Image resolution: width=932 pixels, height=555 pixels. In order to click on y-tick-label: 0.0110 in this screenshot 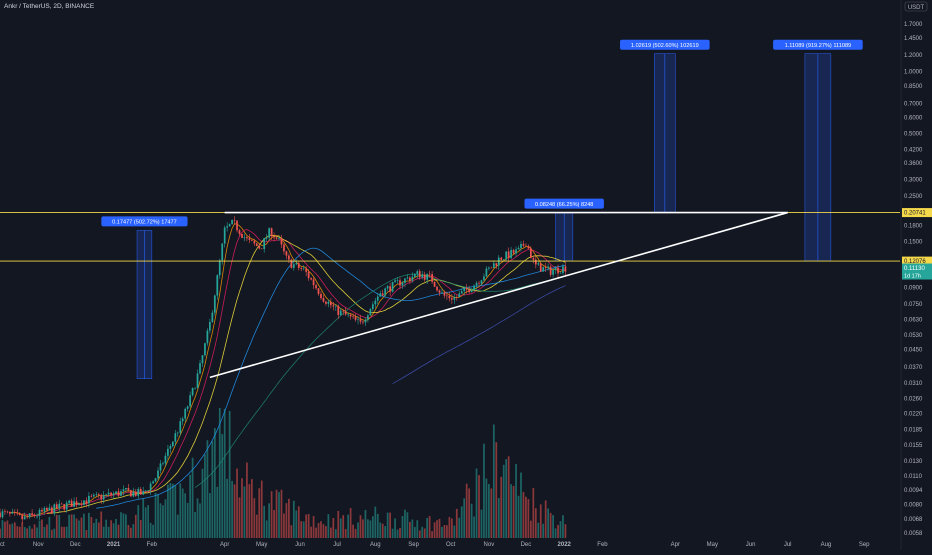, I will do `click(913, 477)`.